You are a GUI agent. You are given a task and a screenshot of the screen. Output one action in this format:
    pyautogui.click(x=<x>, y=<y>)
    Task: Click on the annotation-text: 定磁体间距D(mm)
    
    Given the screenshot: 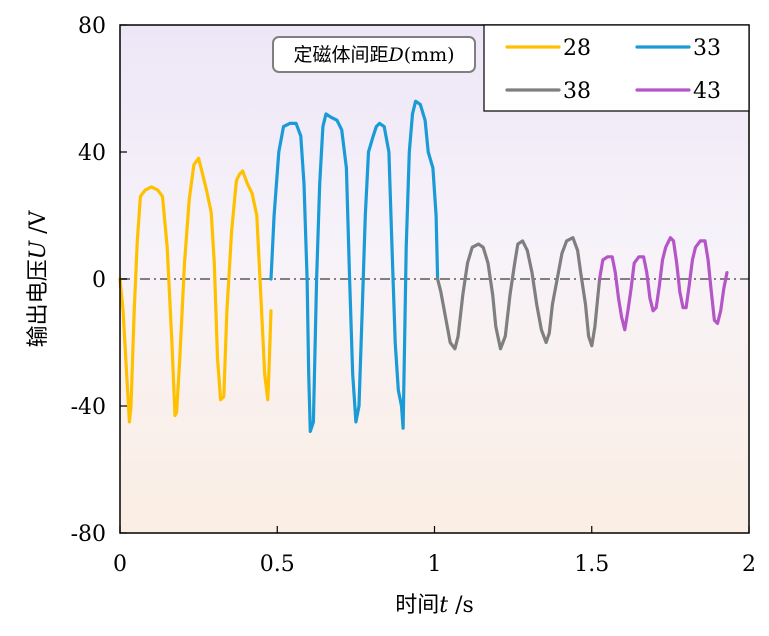 What is the action you would take?
    pyautogui.click(x=373, y=55)
    